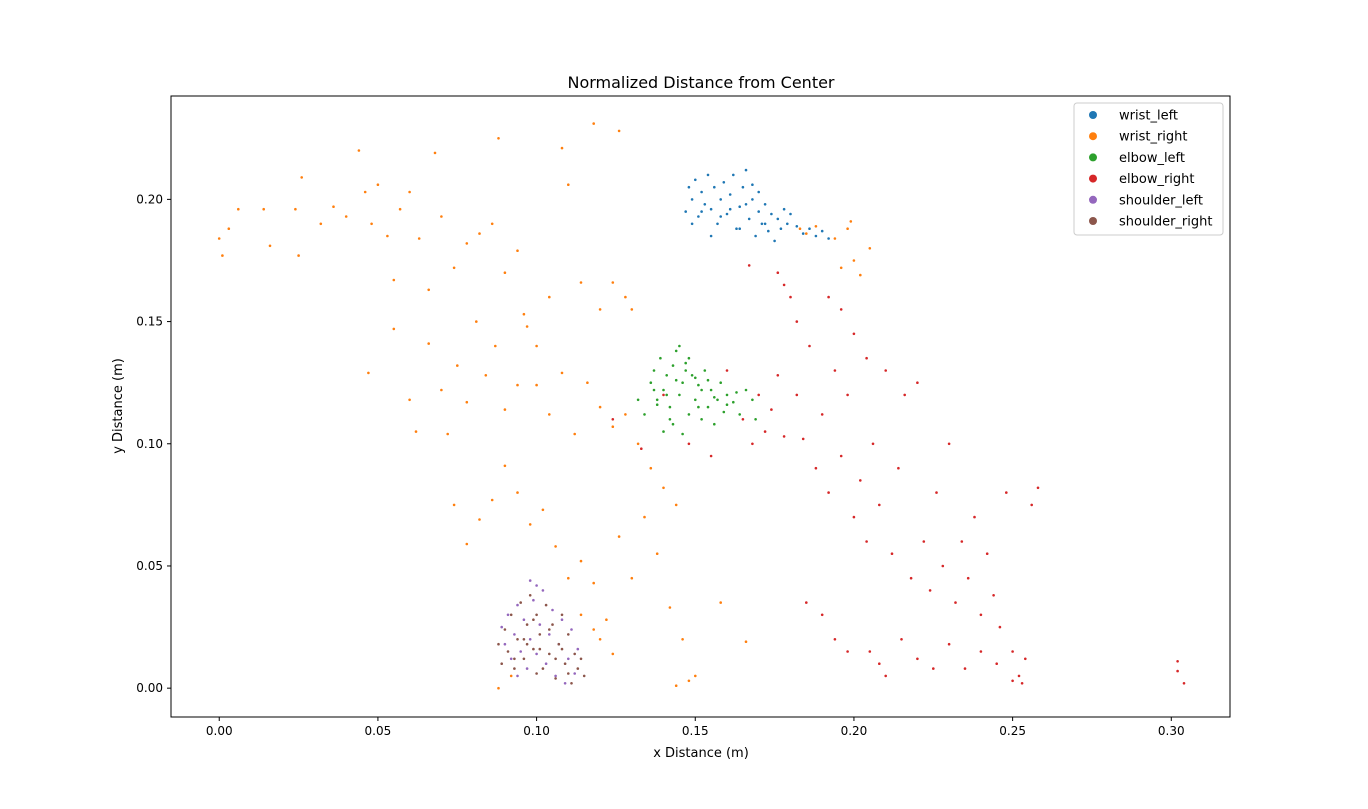 The height and width of the screenshot is (809, 1368). Describe the element at coordinates (149, 566) in the screenshot. I see `y-tick-label: 0.05` at that location.